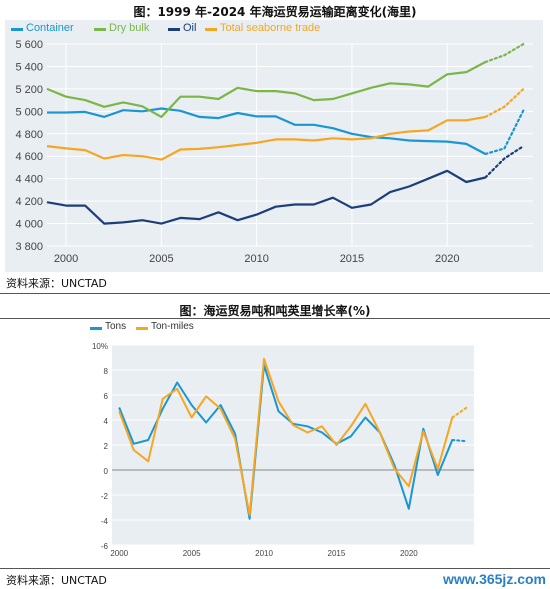  What do you see at coordinates (190, 28) in the screenshot?
I see `legend-label-oil: Oil` at bounding box center [190, 28].